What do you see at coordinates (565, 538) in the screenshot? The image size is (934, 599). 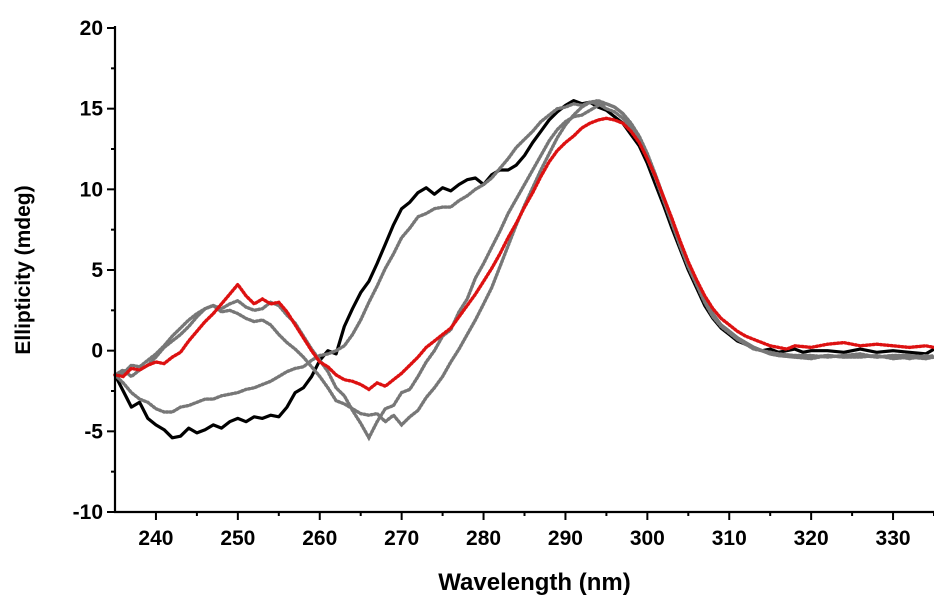 I see `x-tick-label: 290` at bounding box center [565, 538].